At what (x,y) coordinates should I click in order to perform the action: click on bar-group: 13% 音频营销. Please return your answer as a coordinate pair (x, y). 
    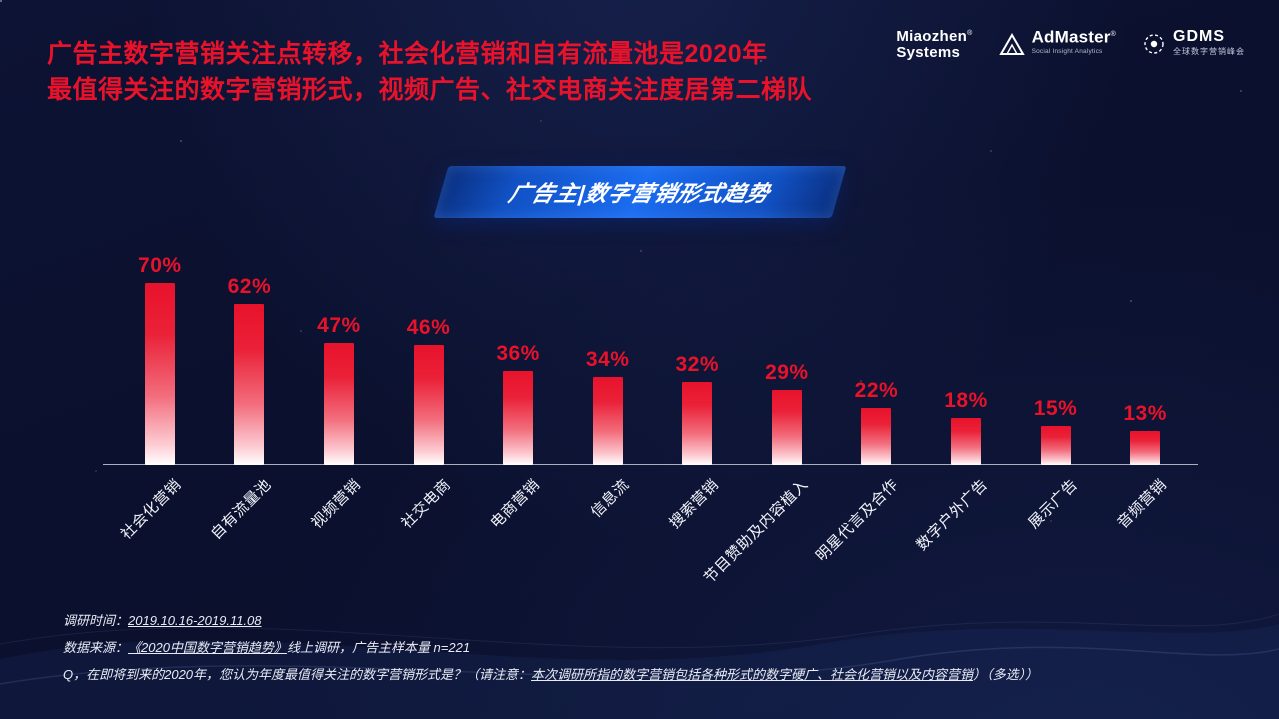
    Looking at the image, I should click on (1145, 391).